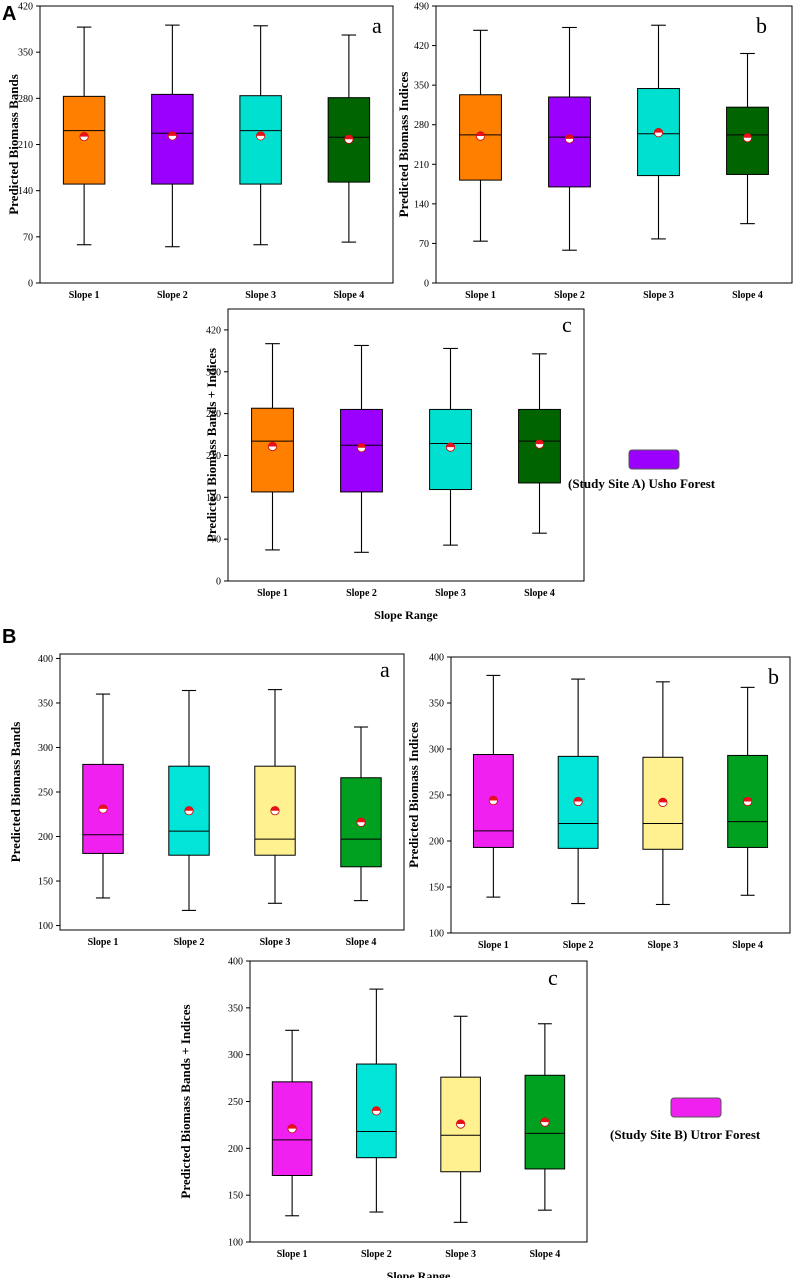 This screenshot has height=1278, width=803. Describe the element at coordinates (9, 14) in the screenshot. I see `section-label-A: A` at that location.